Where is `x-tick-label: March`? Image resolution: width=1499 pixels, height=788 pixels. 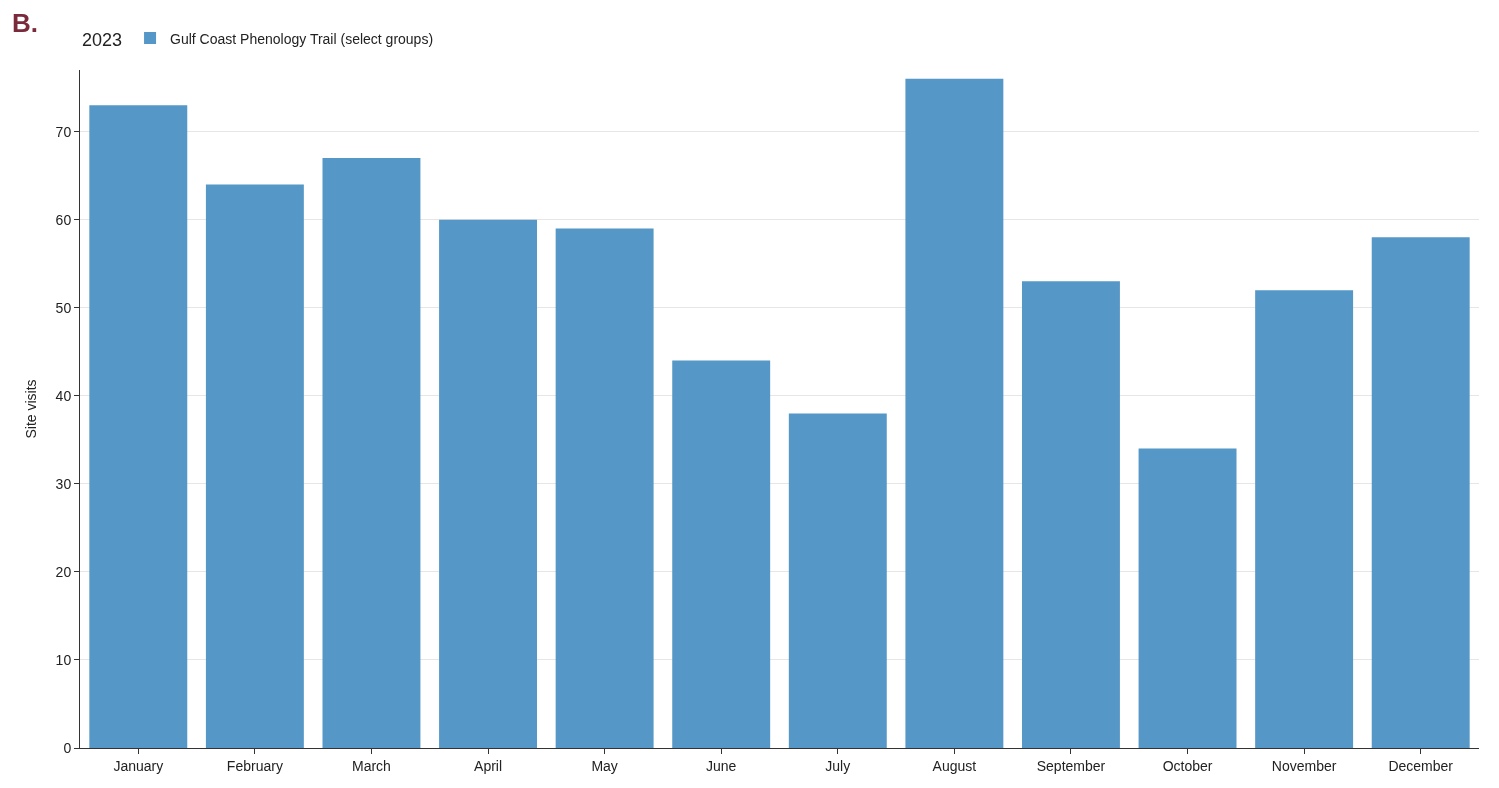 x-tick-label: March is located at coordinates (371, 765).